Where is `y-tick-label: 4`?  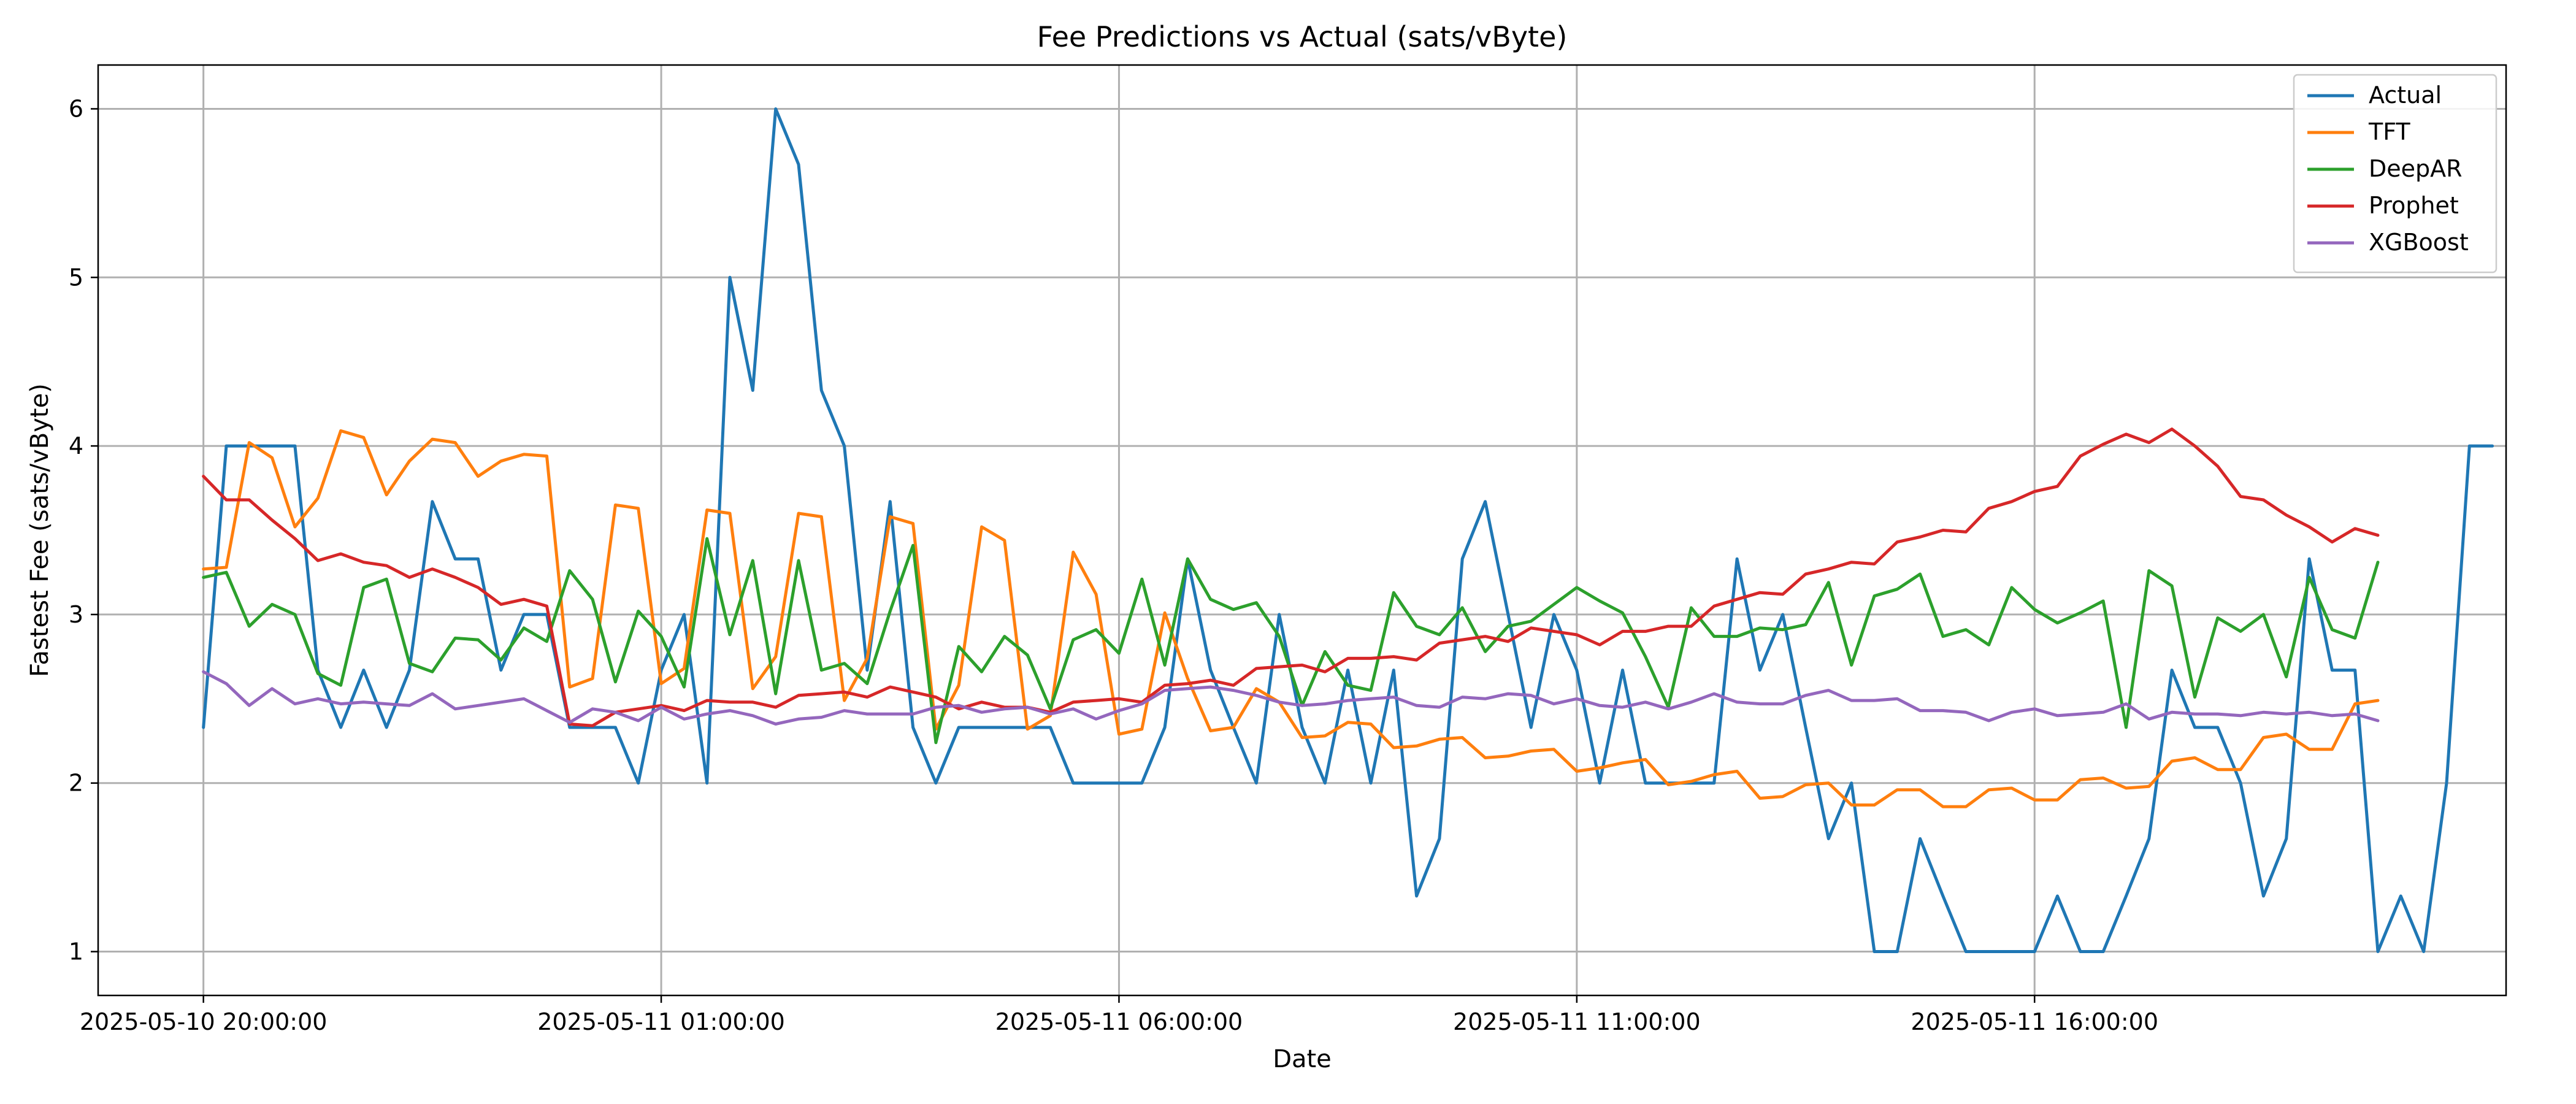 y-tick-label: 4 is located at coordinates (76, 445).